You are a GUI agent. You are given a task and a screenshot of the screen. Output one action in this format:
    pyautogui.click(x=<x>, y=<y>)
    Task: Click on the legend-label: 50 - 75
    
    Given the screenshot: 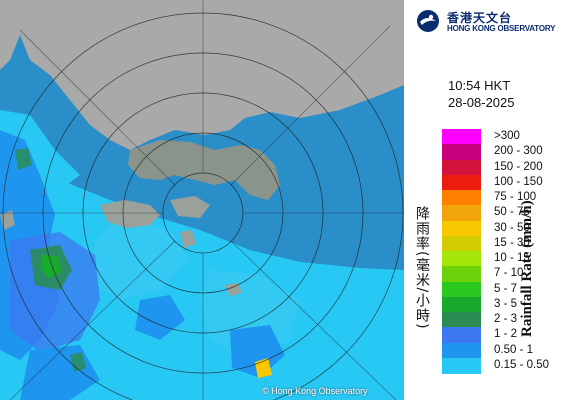 What is the action you would take?
    pyautogui.click(x=512, y=212)
    